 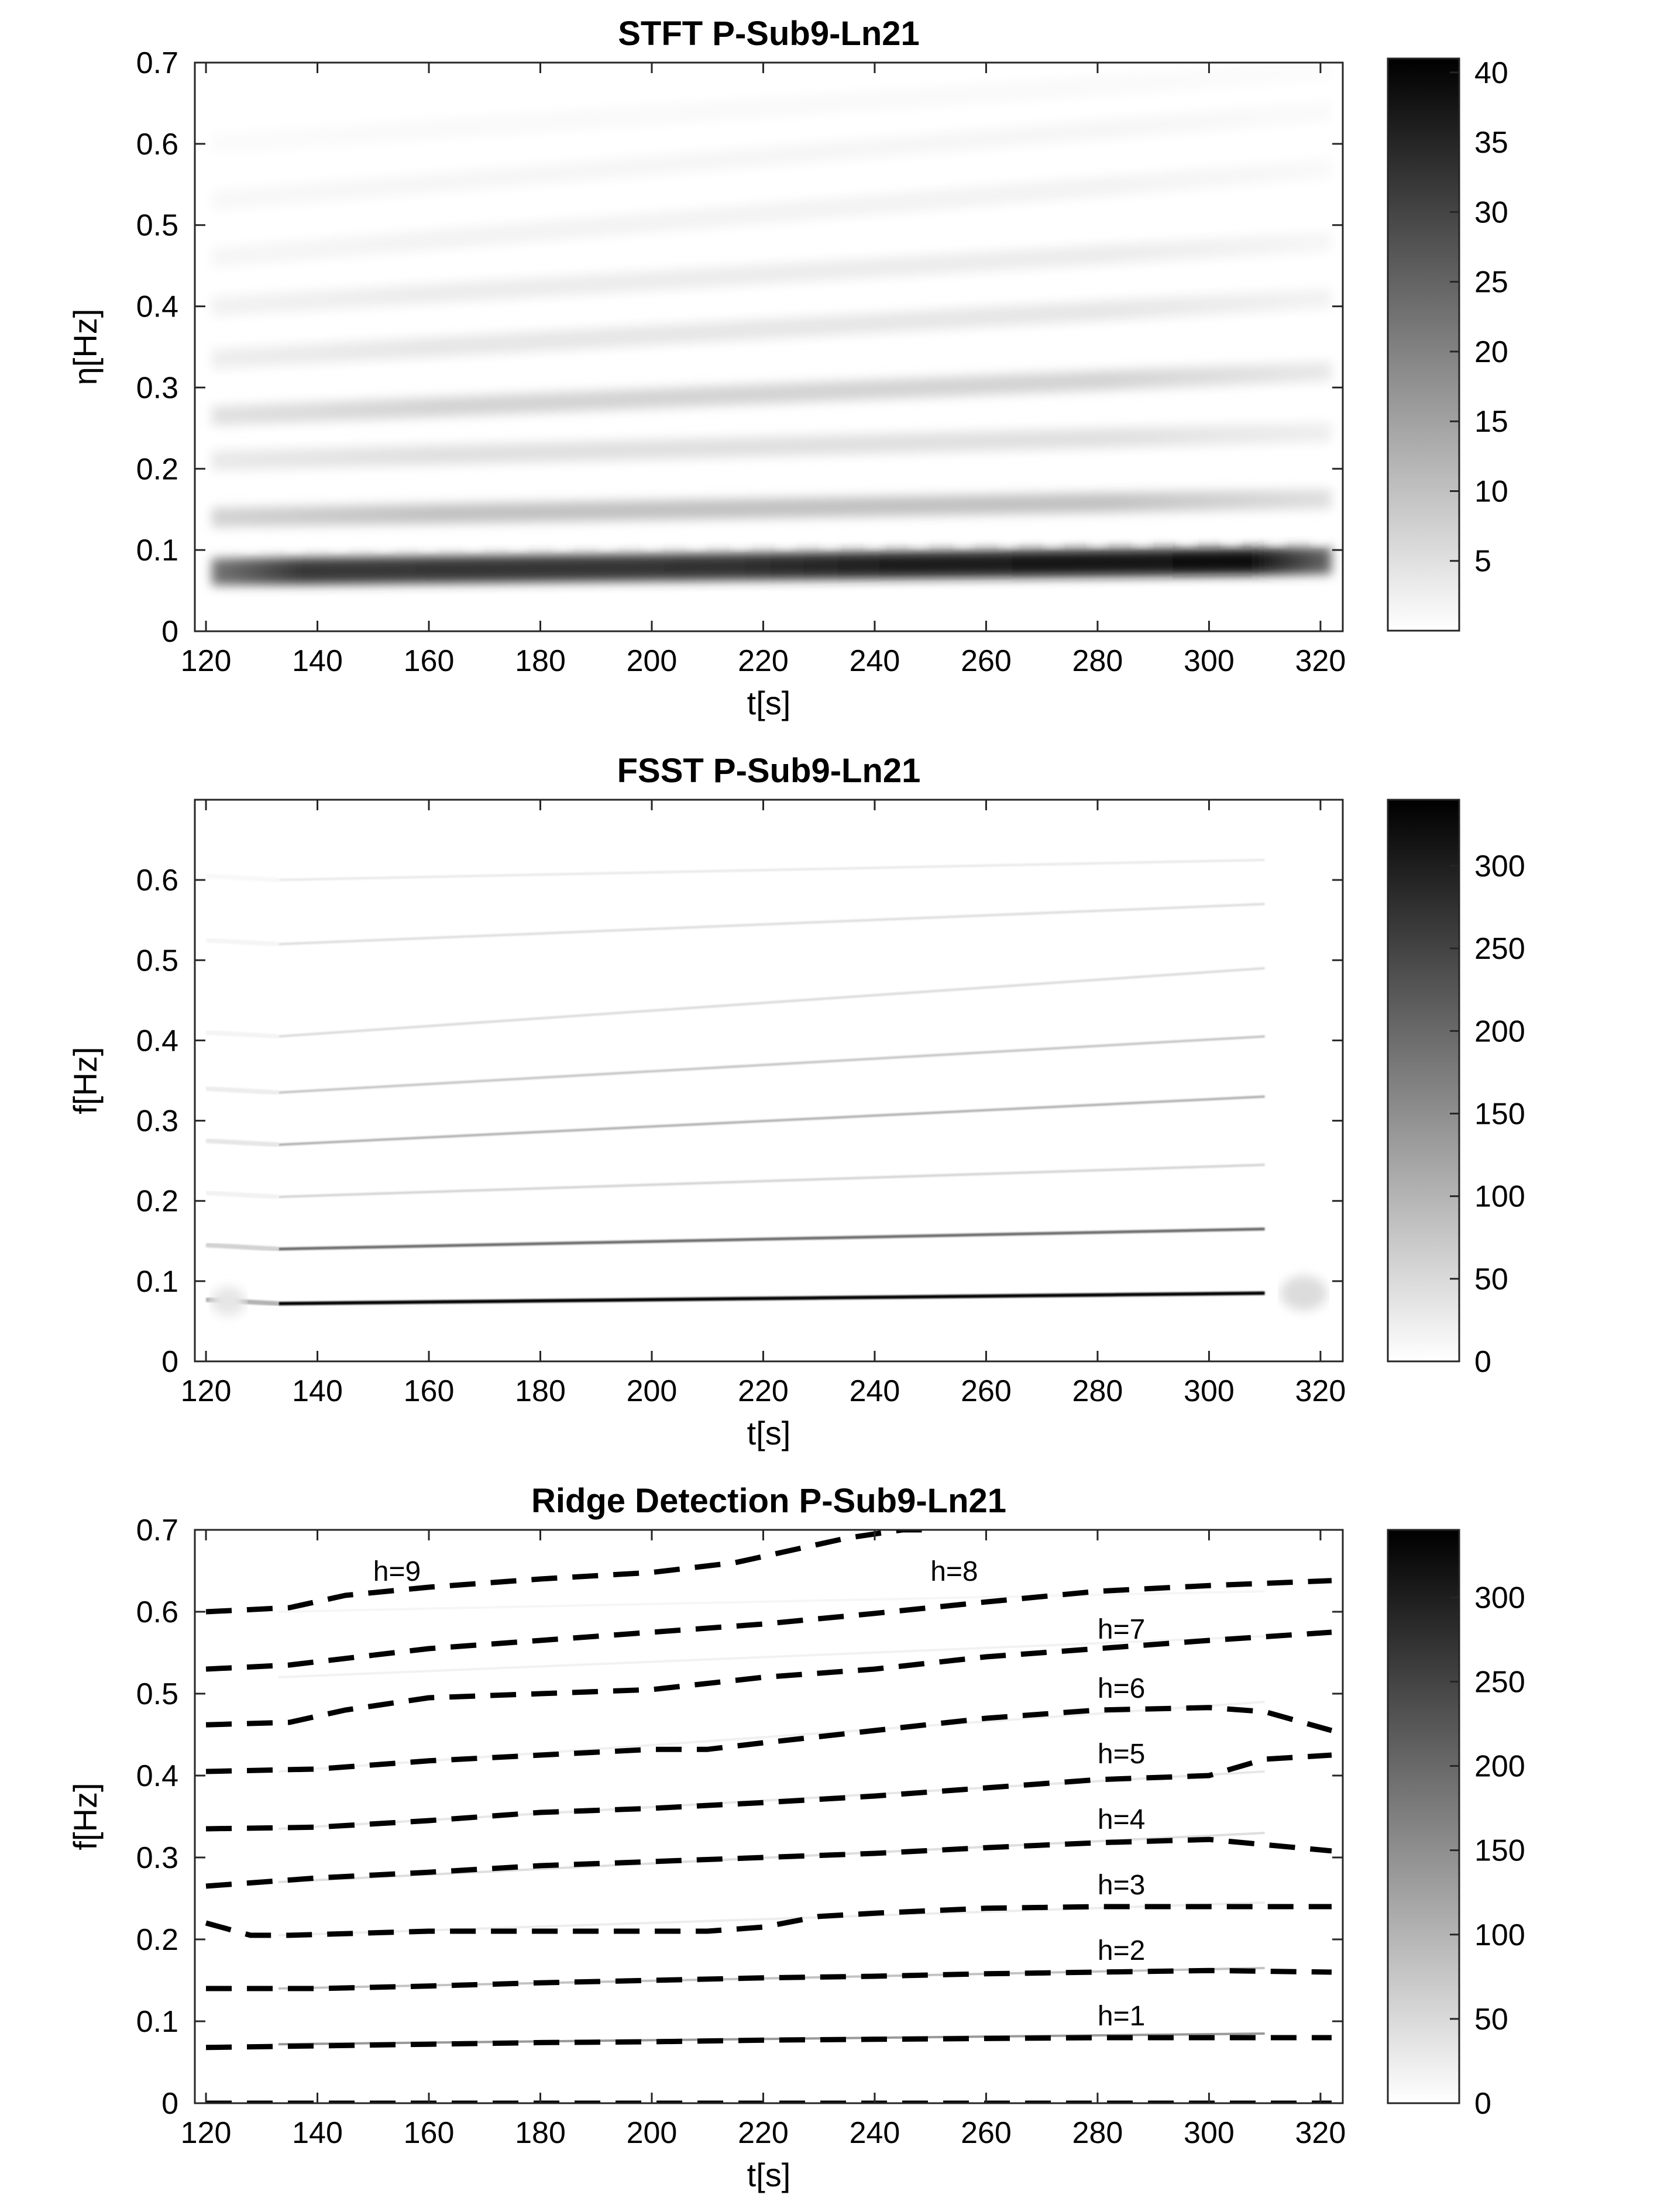 What do you see at coordinates (769, 1625) in the screenshot?
I see `ridge-h=8` at bounding box center [769, 1625].